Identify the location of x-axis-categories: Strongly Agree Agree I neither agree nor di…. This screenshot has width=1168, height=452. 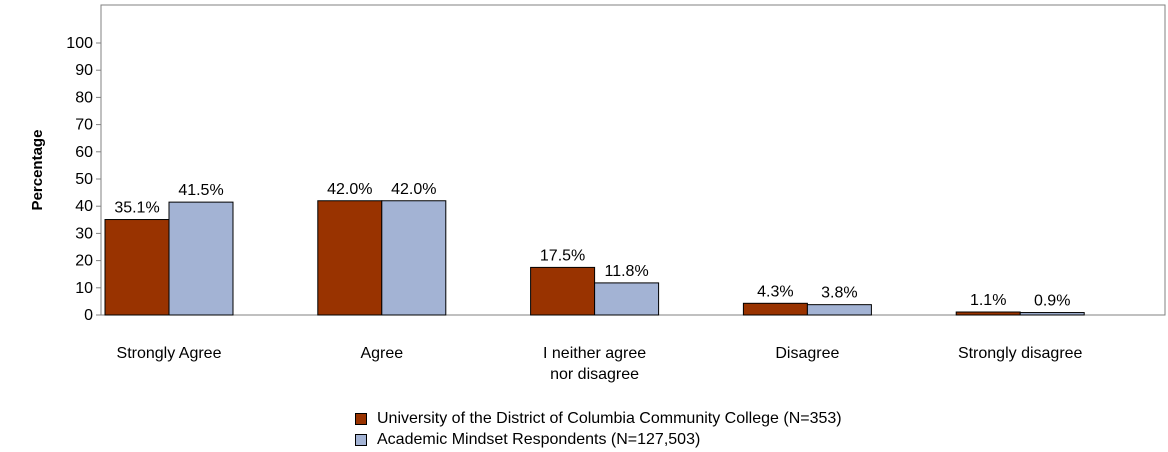
(600, 364).